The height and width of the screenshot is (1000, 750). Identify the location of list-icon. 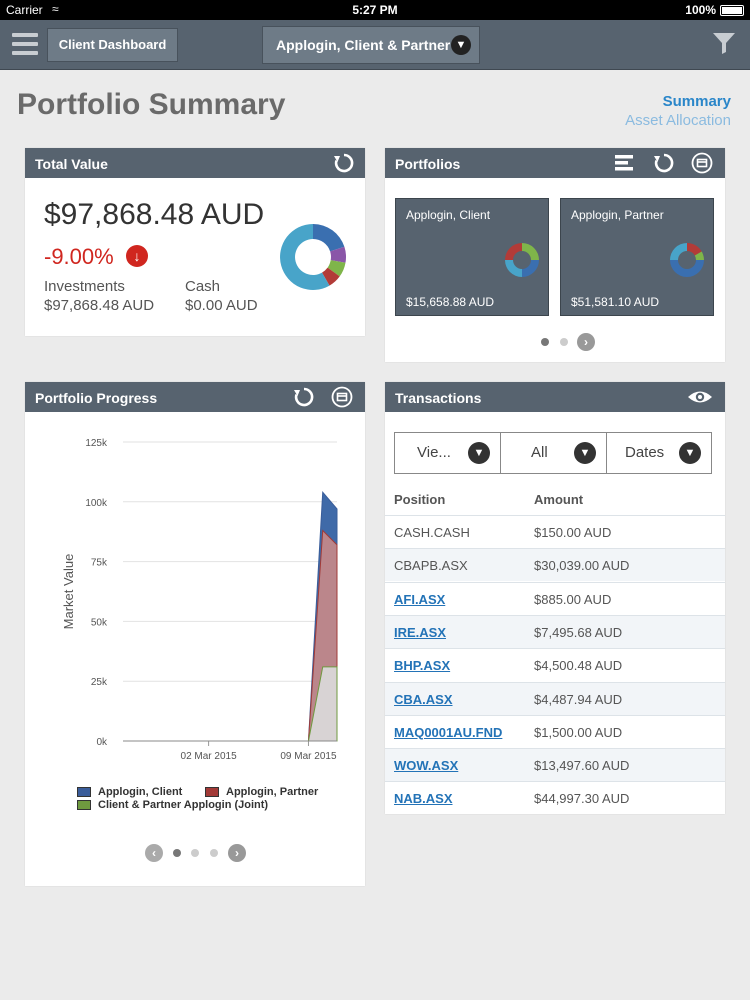
(624, 163).